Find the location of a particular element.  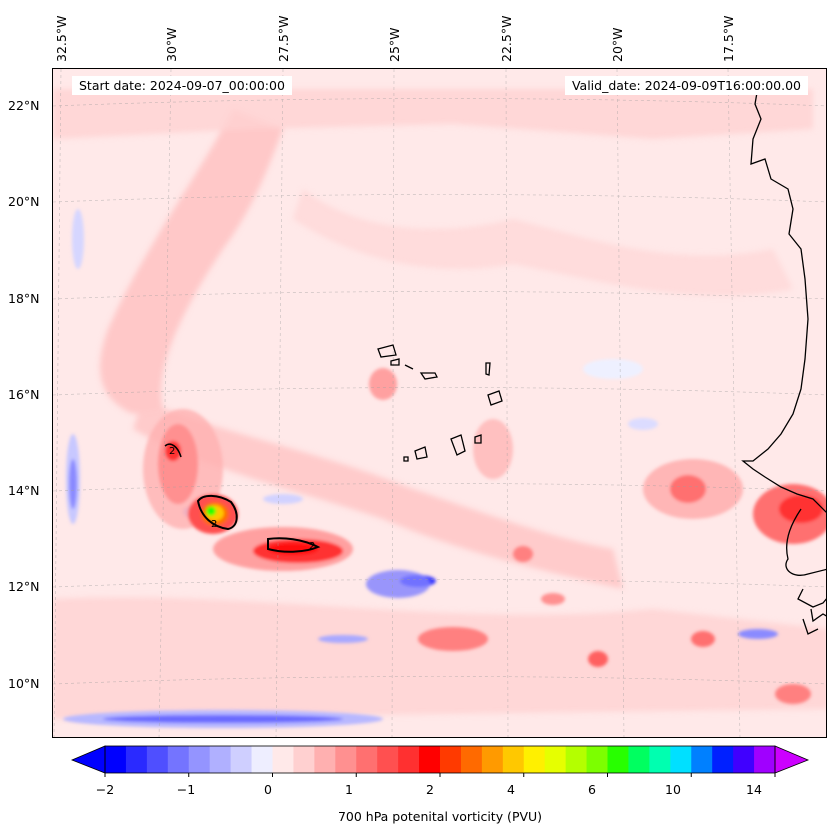

colorbar-min-arrow is located at coordinates (88, 759).